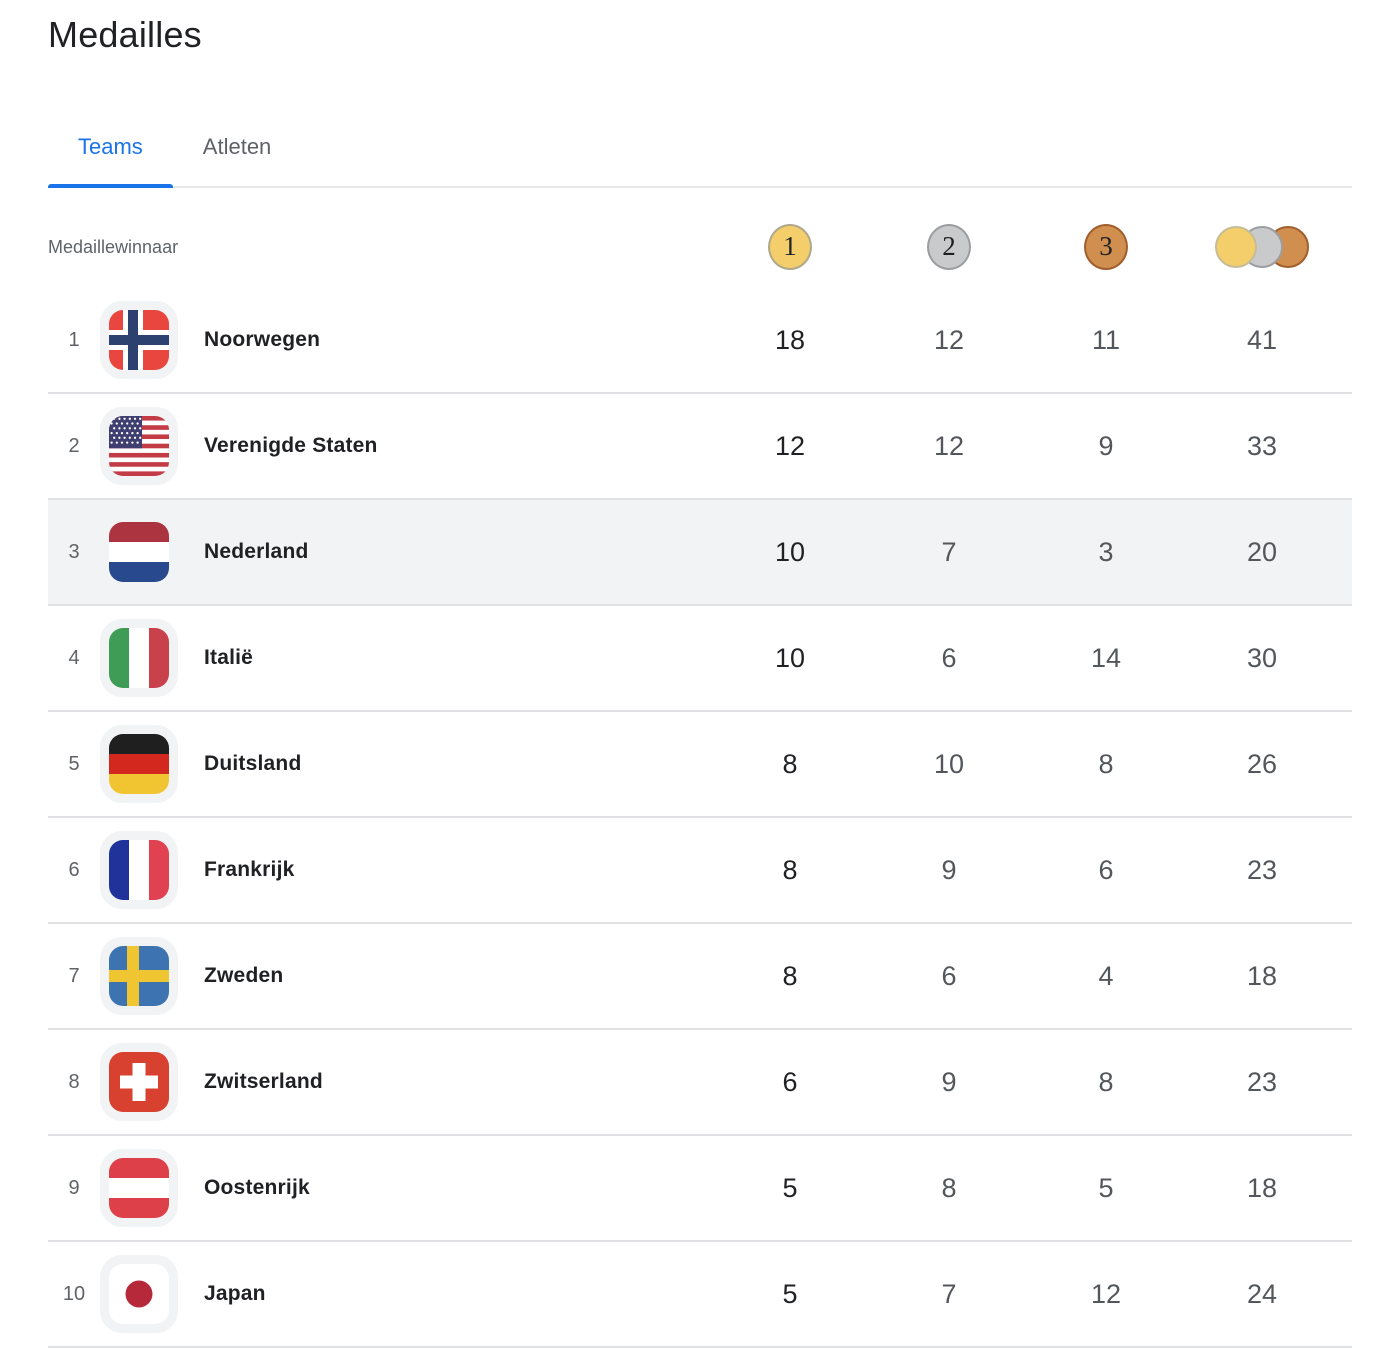 The width and height of the screenshot is (1380, 1348). What do you see at coordinates (74, 1187) in the screenshot?
I see `rank-label: 9` at bounding box center [74, 1187].